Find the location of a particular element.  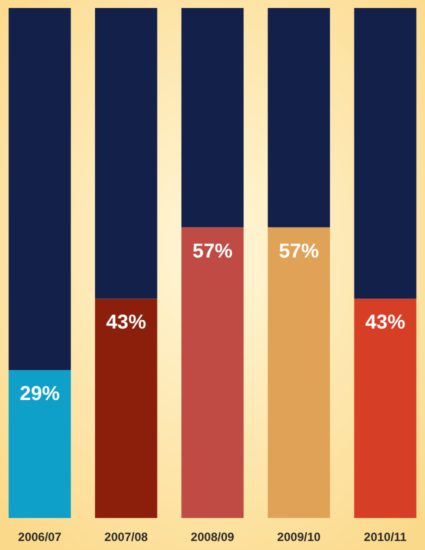

x-tick-label: 2009/10 is located at coordinates (299, 537).